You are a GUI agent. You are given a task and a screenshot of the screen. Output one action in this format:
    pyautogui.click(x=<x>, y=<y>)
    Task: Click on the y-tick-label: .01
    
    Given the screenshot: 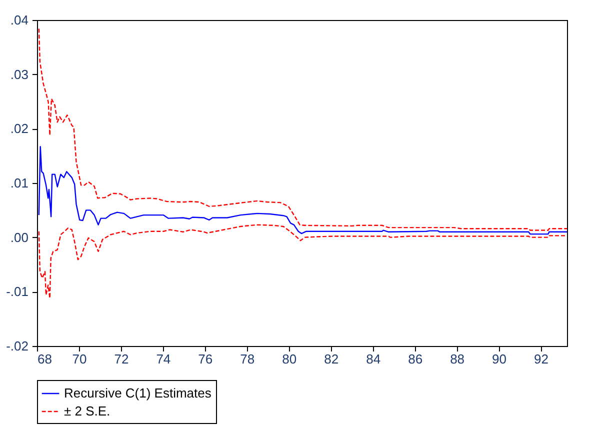 What is the action you would take?
    pyautogui.click(x=19, y=183)
    